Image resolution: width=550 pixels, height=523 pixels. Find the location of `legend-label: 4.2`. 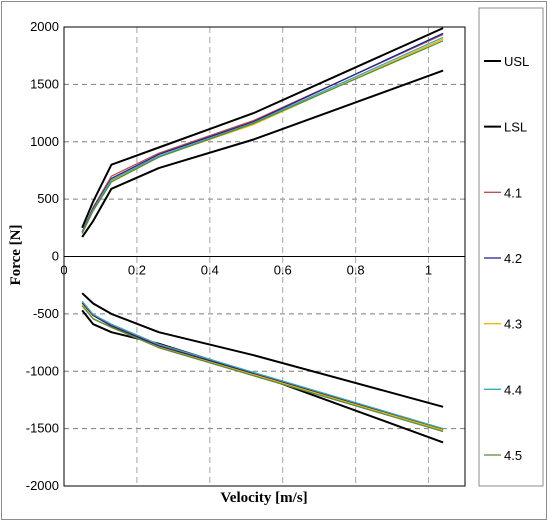

legend-label: 4.2 is located at coordinates (513, 258).